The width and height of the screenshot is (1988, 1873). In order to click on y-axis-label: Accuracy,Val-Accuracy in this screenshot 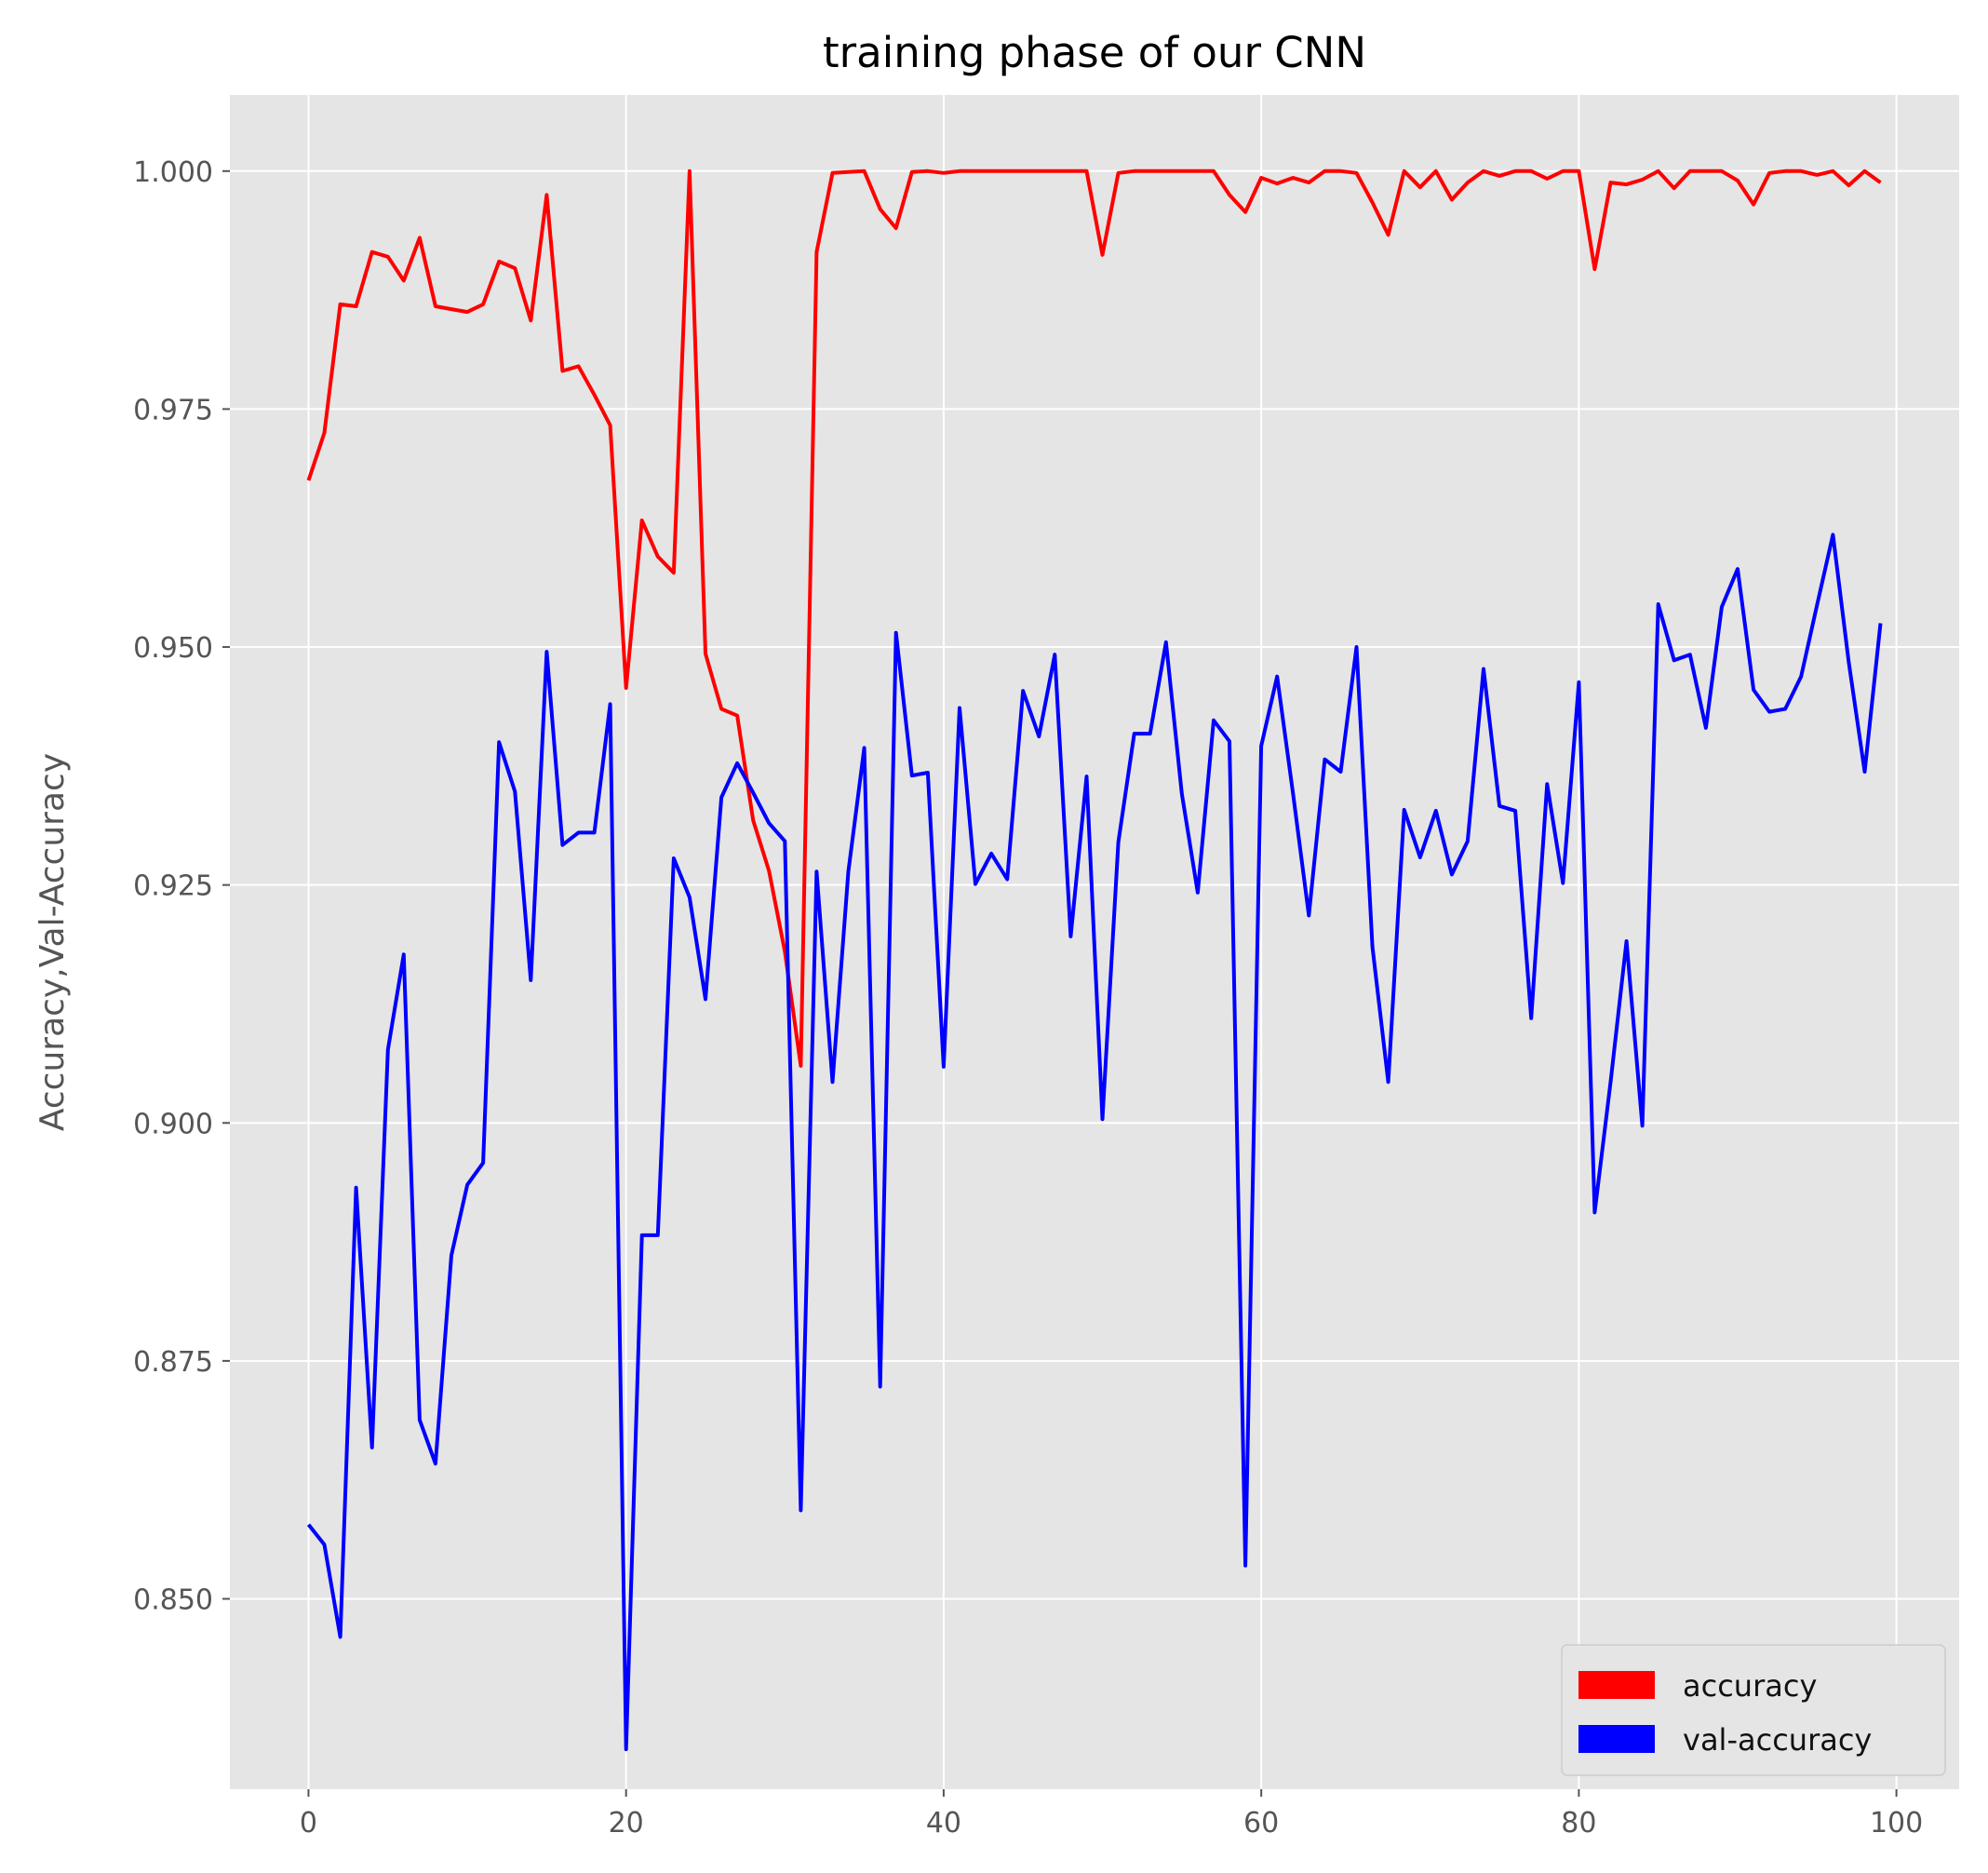, I will do `click(53, 942)`.